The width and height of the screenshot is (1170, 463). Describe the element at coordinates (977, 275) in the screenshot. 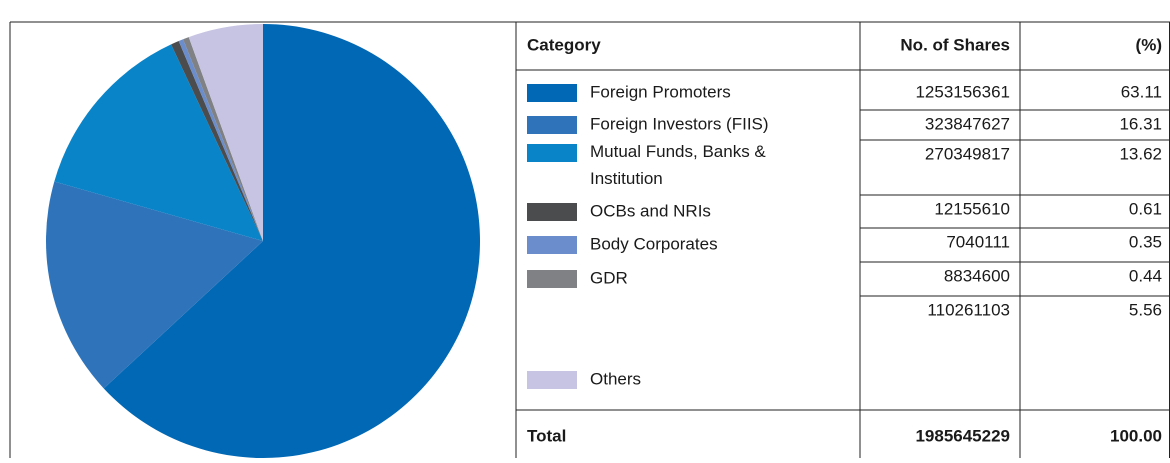

I see `shares-value: 8834600` at that location.